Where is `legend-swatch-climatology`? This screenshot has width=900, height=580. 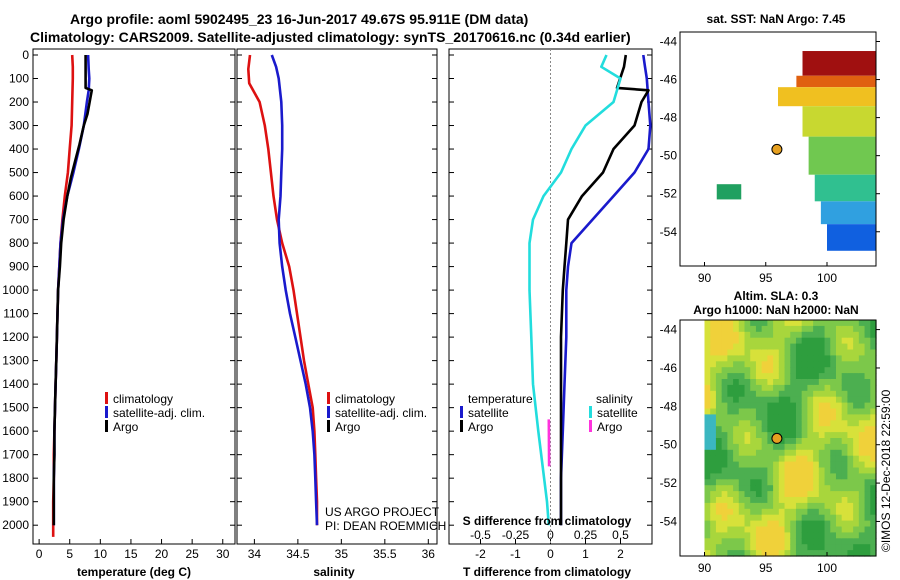 legend-swatch-climatology is located at coordinates (106, 398).